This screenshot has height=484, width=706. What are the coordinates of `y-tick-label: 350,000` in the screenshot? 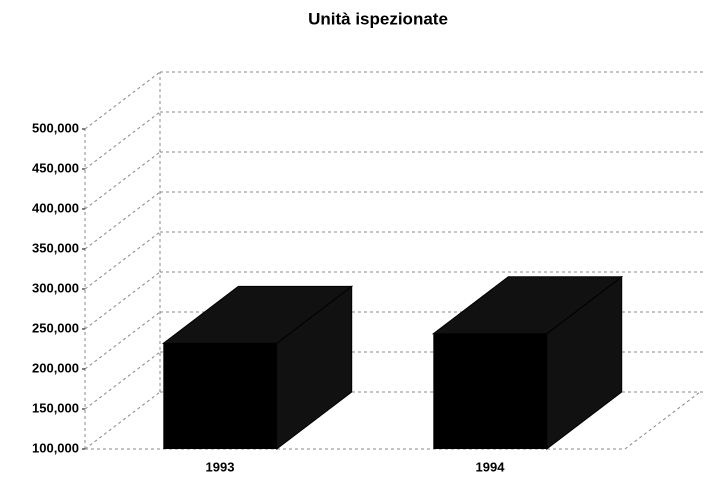 It's located at (55, 247).